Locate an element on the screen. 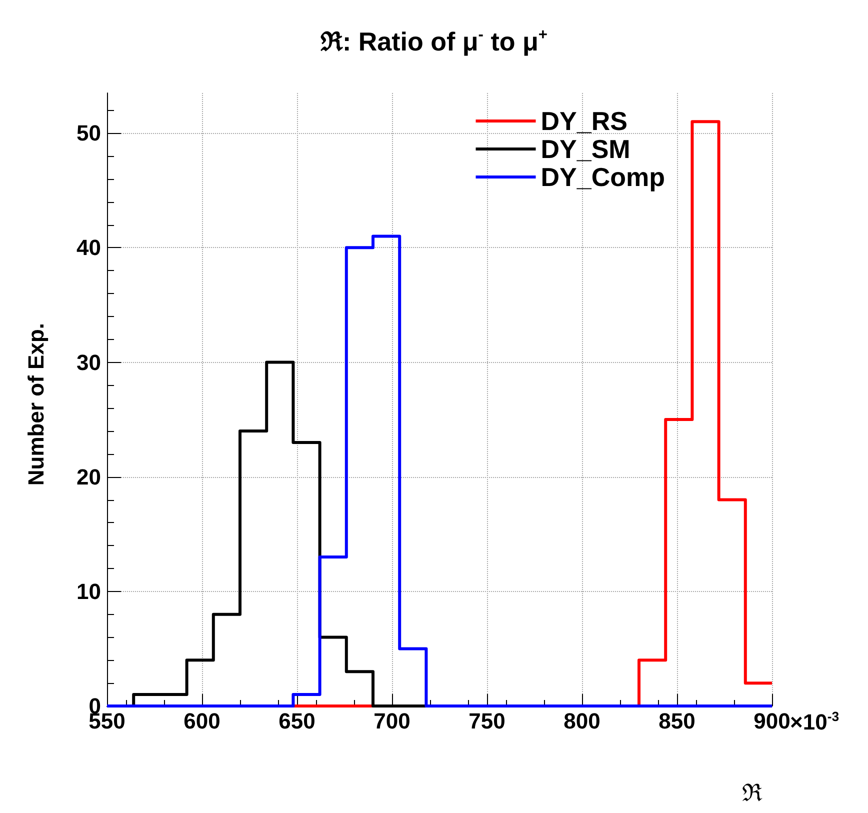  y-tick-label: 50 is located at coordinates (88, 133).